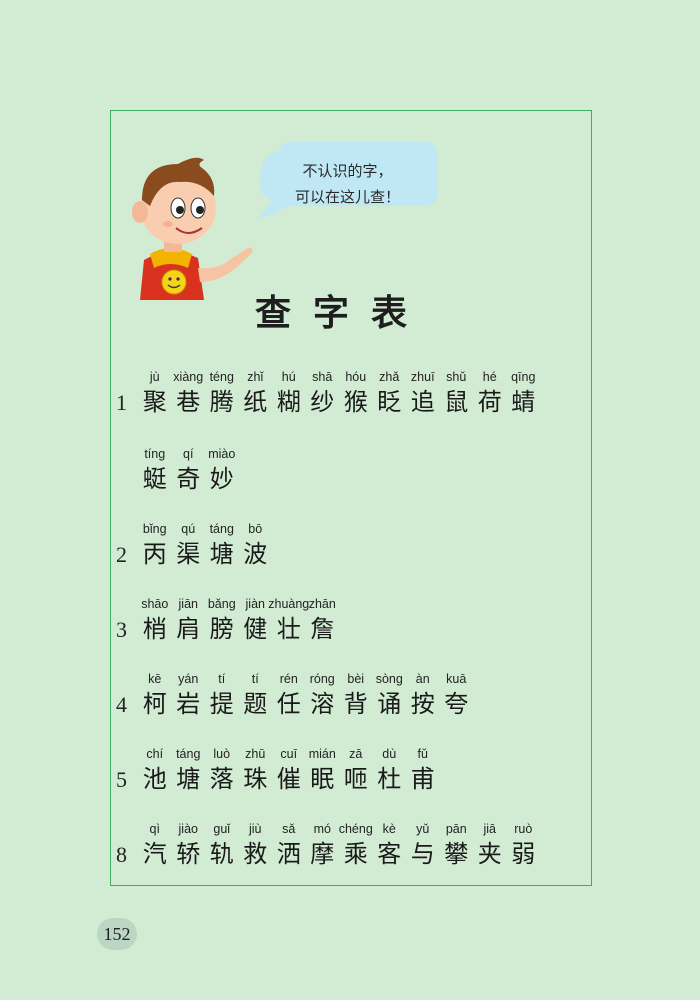 The height and width of the screenshot is (1000, 700). What do you see at coordinates (523, 377) in the screenshot?
I see `pinyin: qīng` at bounding box center [523, 377].